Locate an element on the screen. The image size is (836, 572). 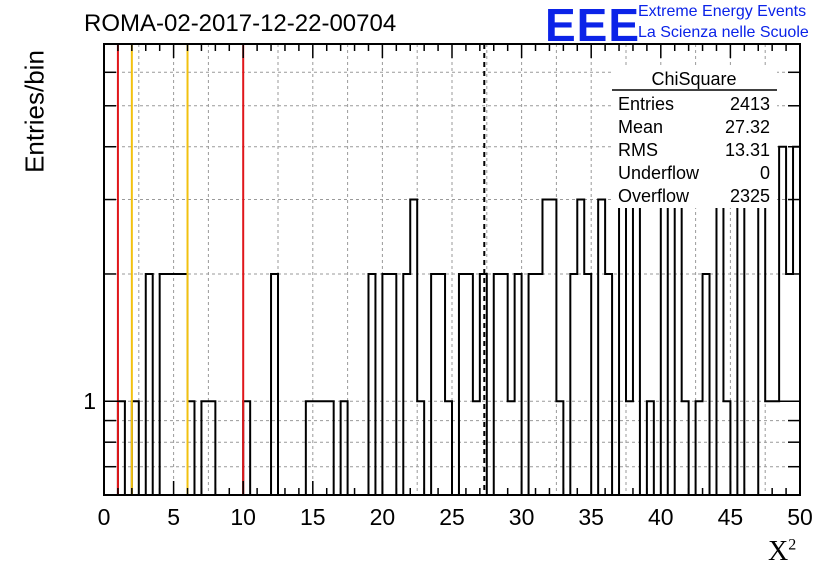
x-tick-label: 35 is located at coordinates (591, 517).